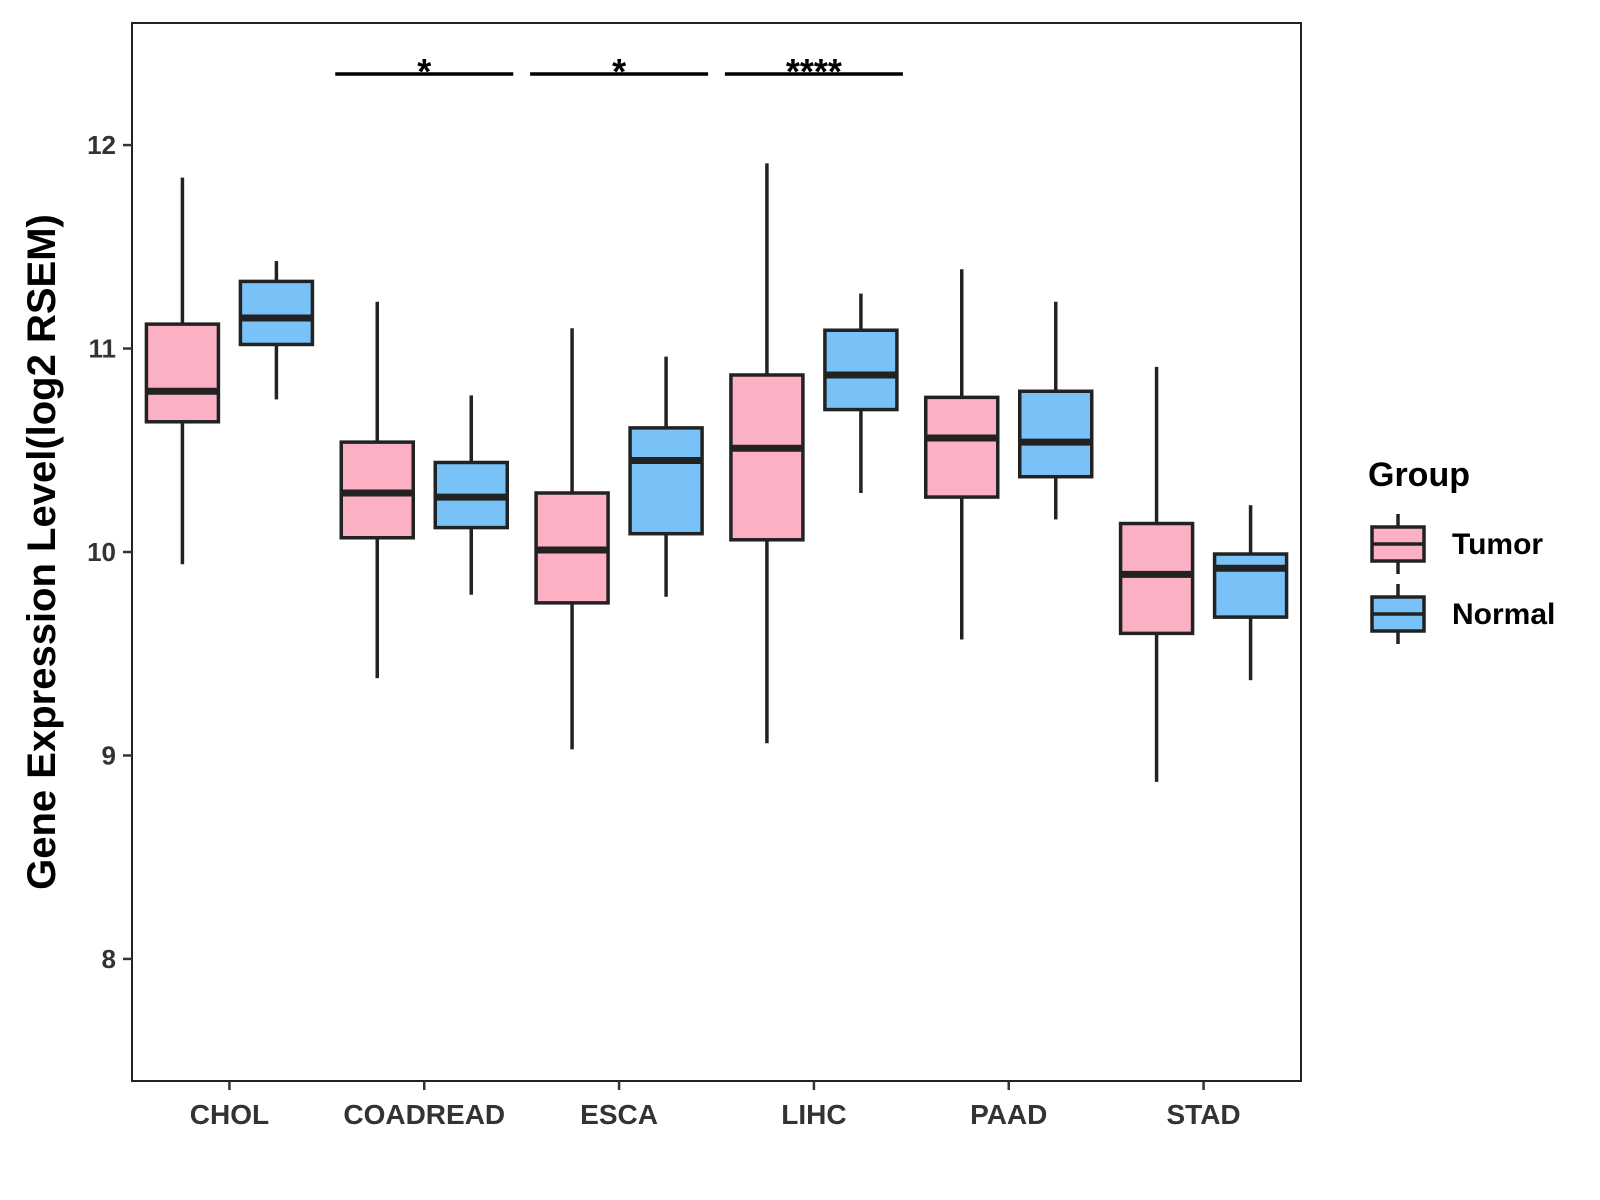 The image size is (1600, 1200). What do you see at coordinates (1398, 544) in the screenshot?
I see `legend-key-tumor` at bounding box center [1398, 544].